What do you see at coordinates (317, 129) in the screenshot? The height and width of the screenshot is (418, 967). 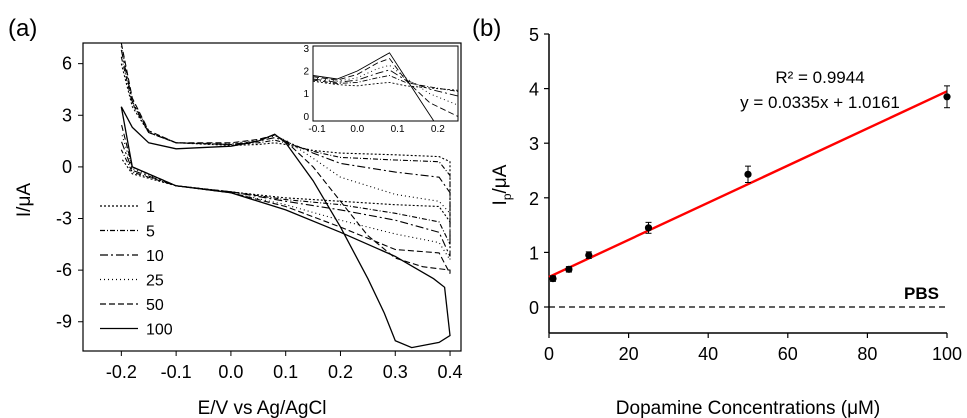 I see `inset-x-tick-label: -0.1` at bounding box center [317, 129].